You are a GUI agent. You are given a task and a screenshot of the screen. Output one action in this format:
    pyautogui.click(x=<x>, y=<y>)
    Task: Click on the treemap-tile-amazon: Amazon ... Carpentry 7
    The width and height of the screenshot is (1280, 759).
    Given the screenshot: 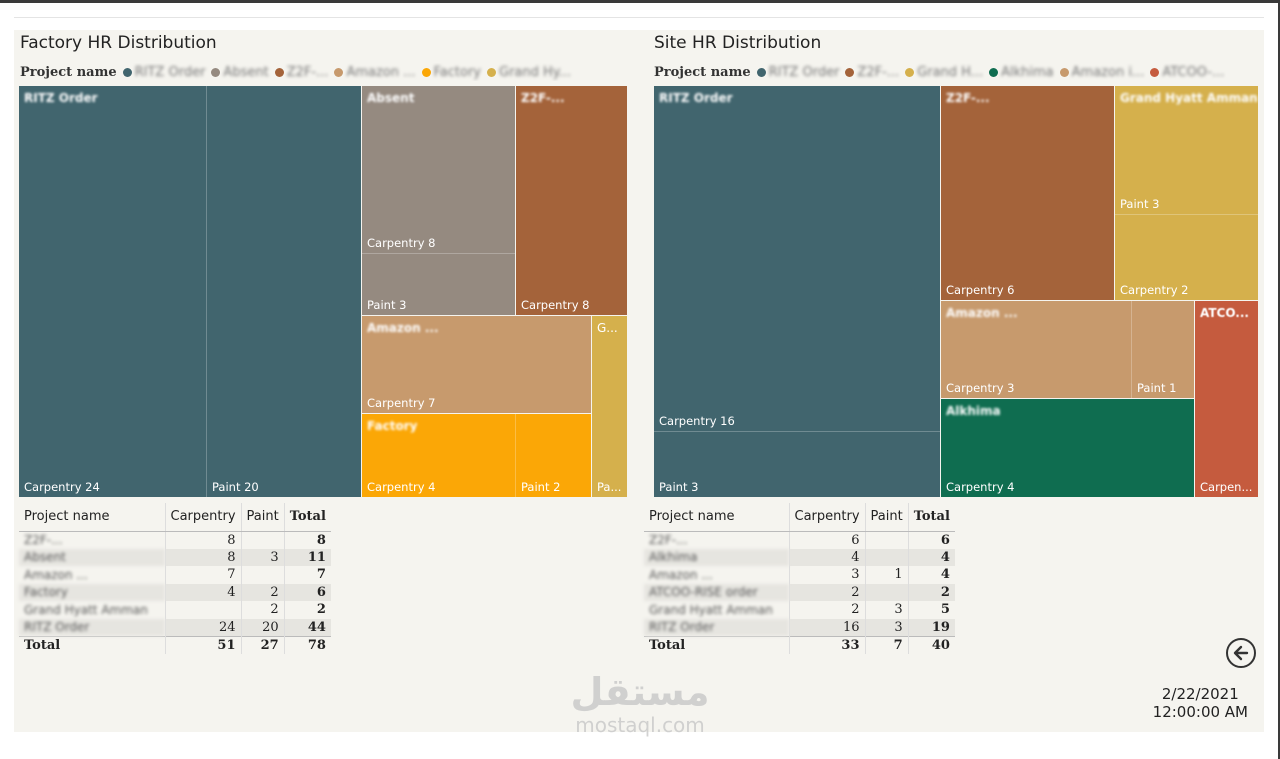 What is the action you would take?
    pyautogui.click(x=477, y=365)
    